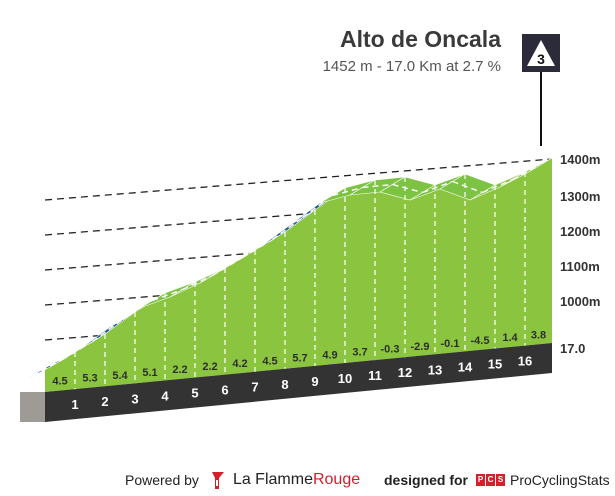  Describe the element at coordinates (134, 398) in the screenshot. I see `km-label-3: 3` at that location.